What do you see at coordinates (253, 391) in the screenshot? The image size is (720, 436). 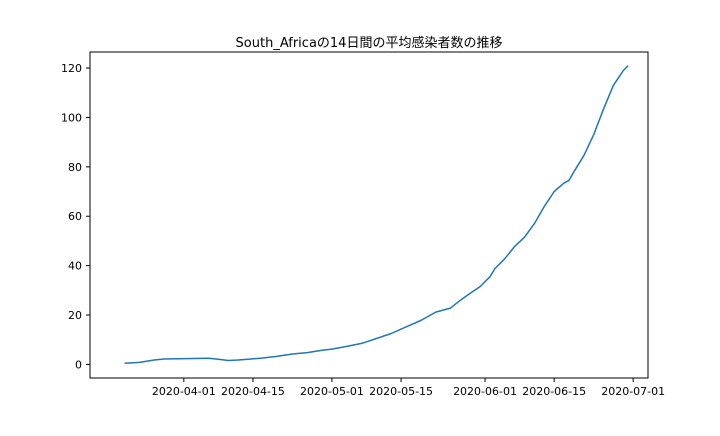 I see `x-tick-label: 2020-04-15` at bounding box center [253, 391].